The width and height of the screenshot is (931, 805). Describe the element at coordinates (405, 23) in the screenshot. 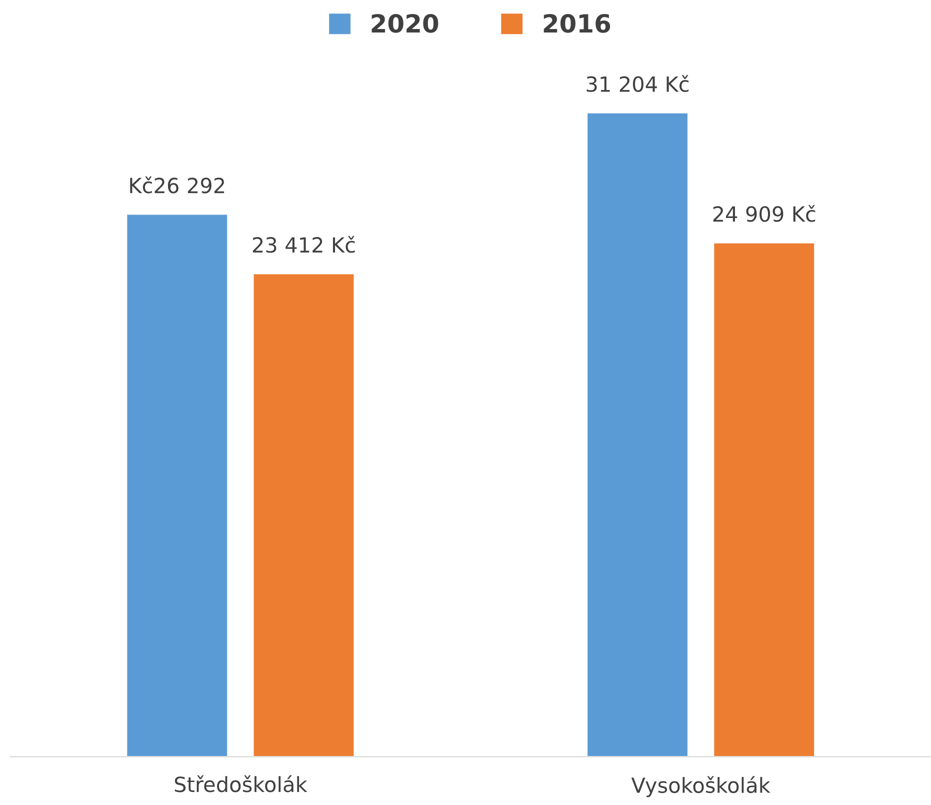

I see `legend-label: 2020` at that location.